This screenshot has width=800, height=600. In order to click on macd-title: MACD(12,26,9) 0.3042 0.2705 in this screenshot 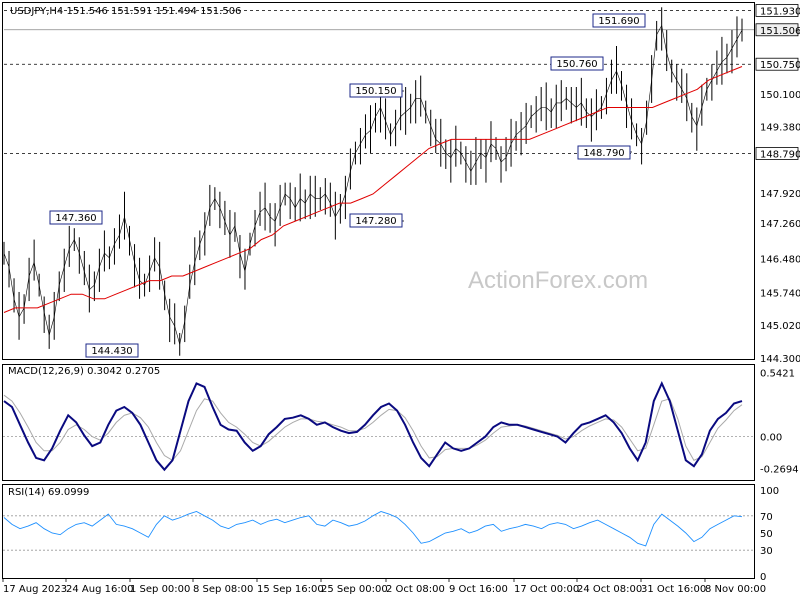, I will do `click(84, 371)`.